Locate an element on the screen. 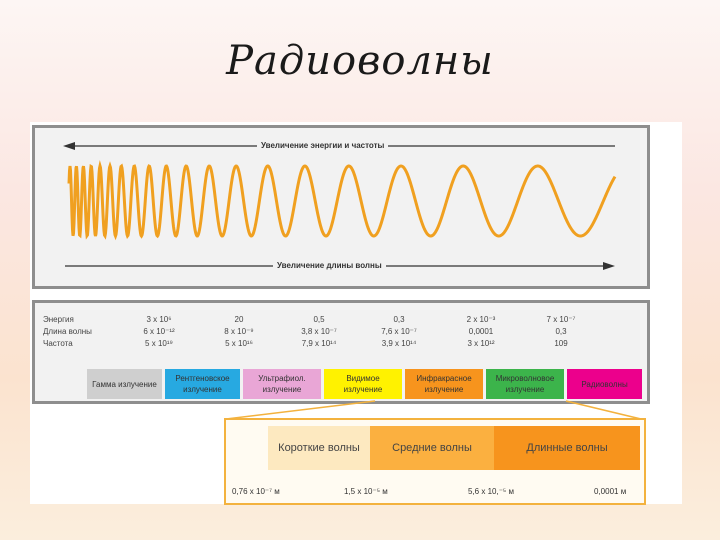  band-microwave: Микроволновое излучение is located at coordinates (525, 384).